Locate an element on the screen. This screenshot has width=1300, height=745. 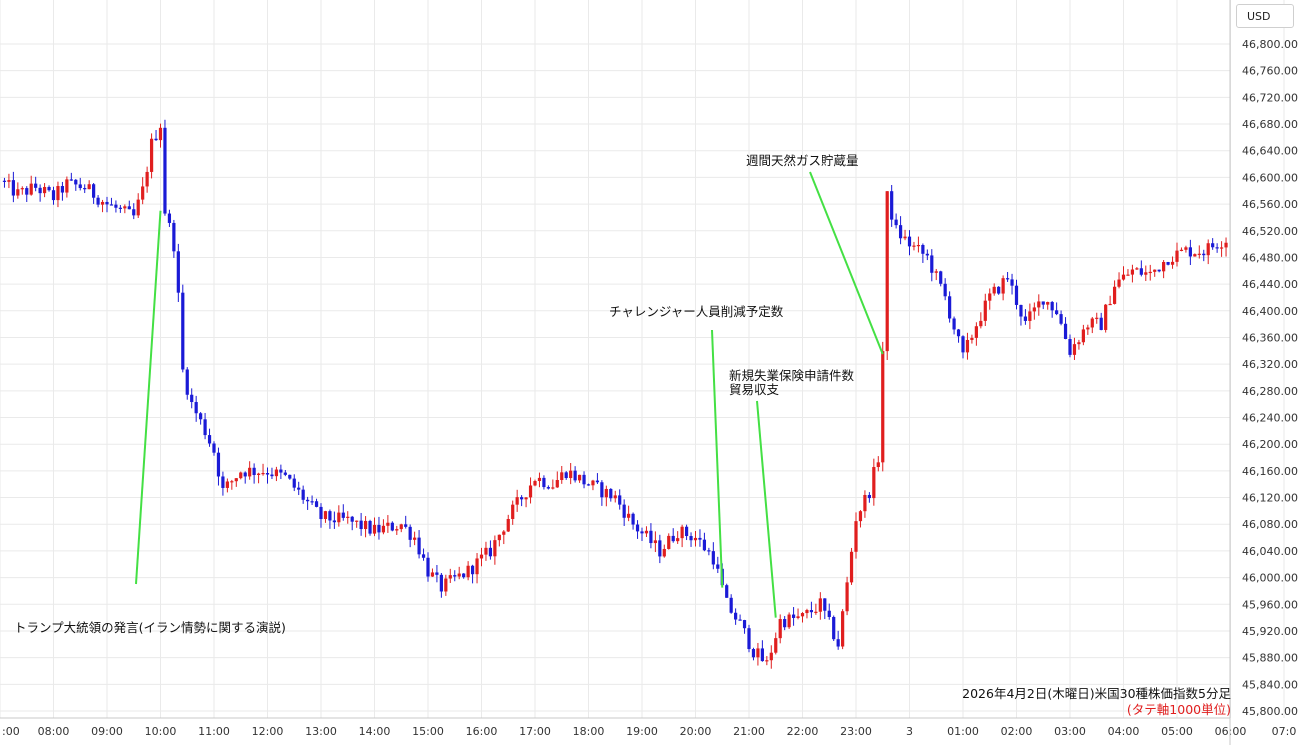
y-tick-label: 46,480.00 is located at coordinates (1270, 257).